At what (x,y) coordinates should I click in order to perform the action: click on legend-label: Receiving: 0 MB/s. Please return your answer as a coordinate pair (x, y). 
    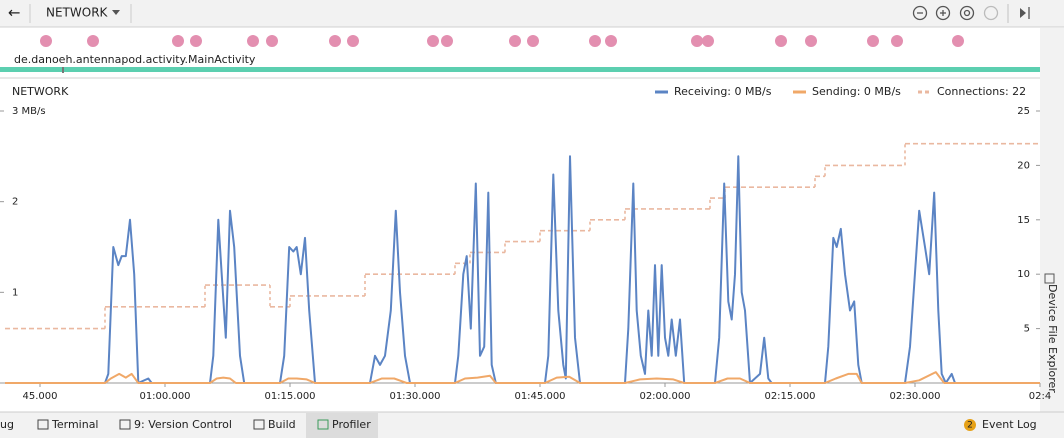
    Looking at the image, I should click on (723, 91).